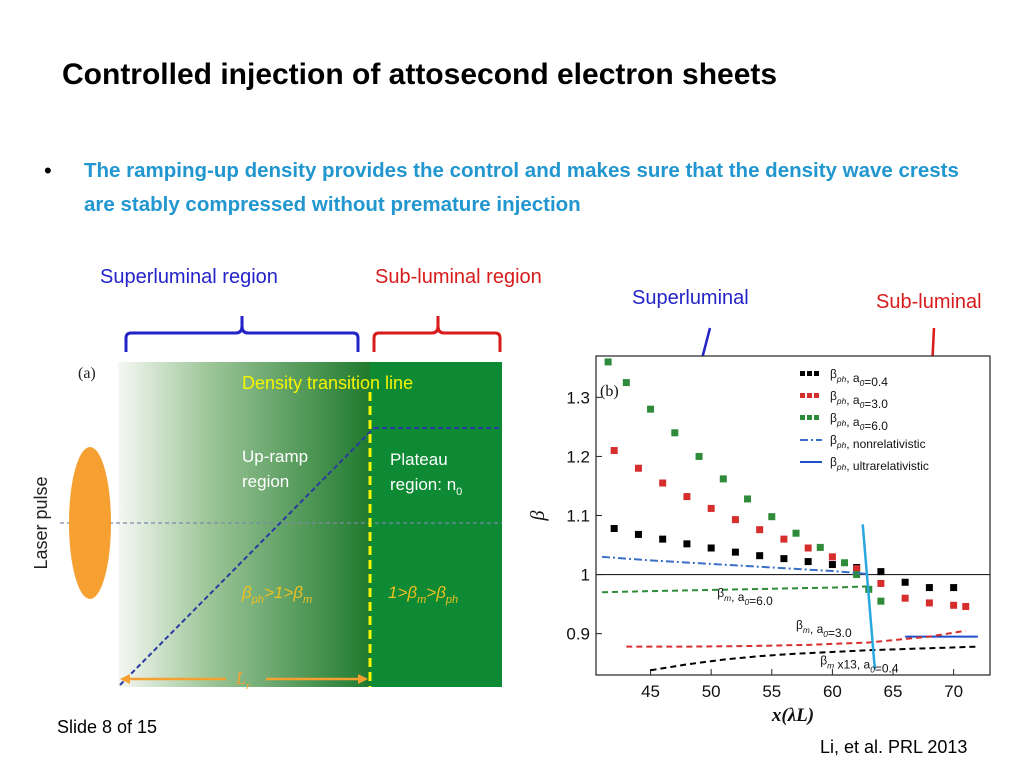  Describe the element at coordinates (243, 680) in the screenshot. I see `length-label: Lr` at that location.